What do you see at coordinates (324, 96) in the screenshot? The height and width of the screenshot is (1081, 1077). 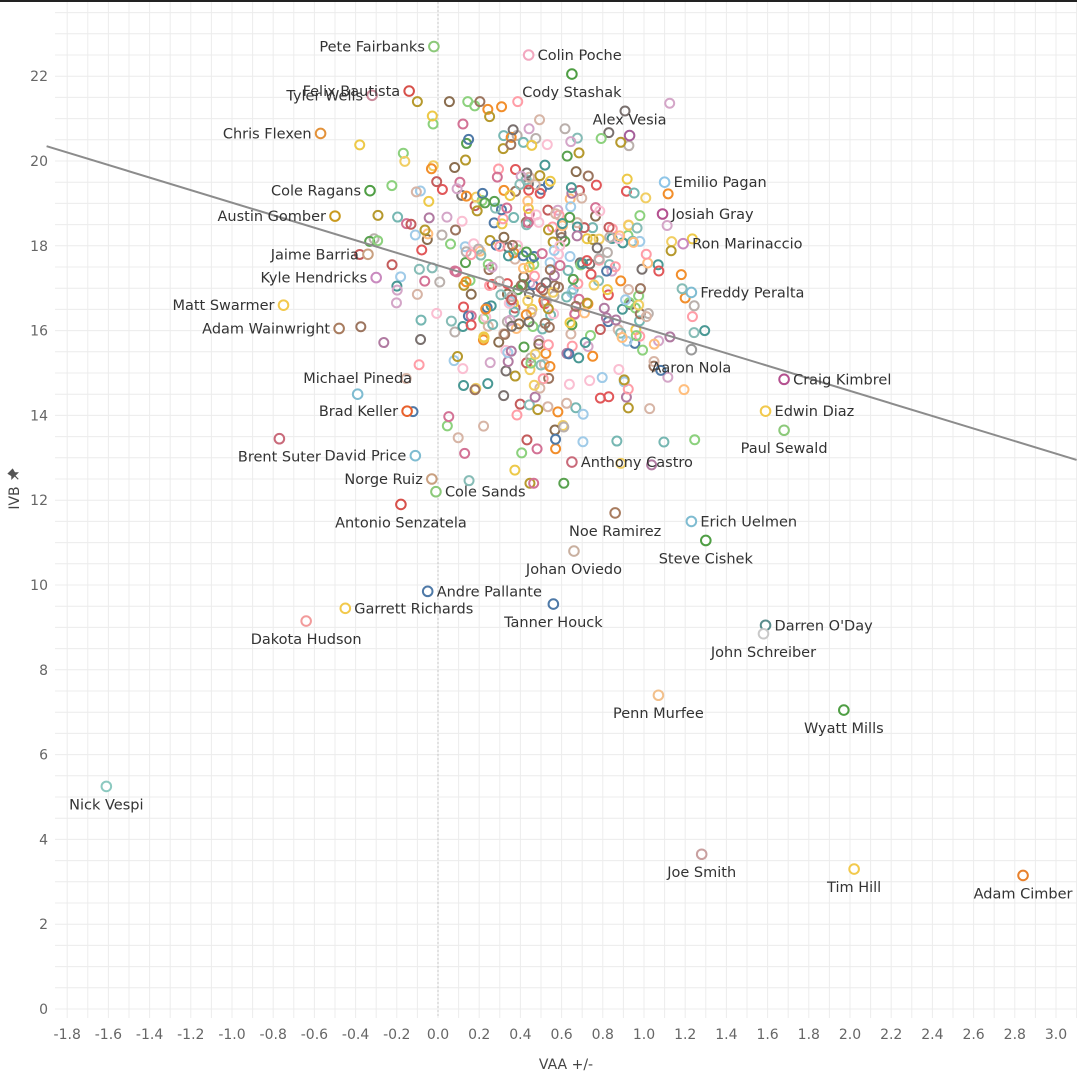 I see `point-label: Tyler Wells` at bounding box center [324, 96].